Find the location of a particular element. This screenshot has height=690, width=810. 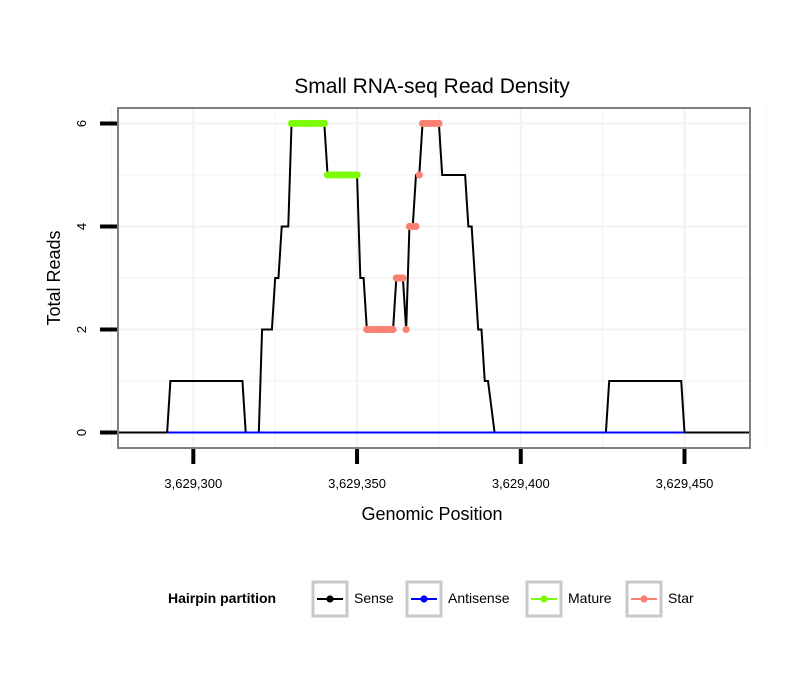

star-series-points is located at coordinates (403, 226).